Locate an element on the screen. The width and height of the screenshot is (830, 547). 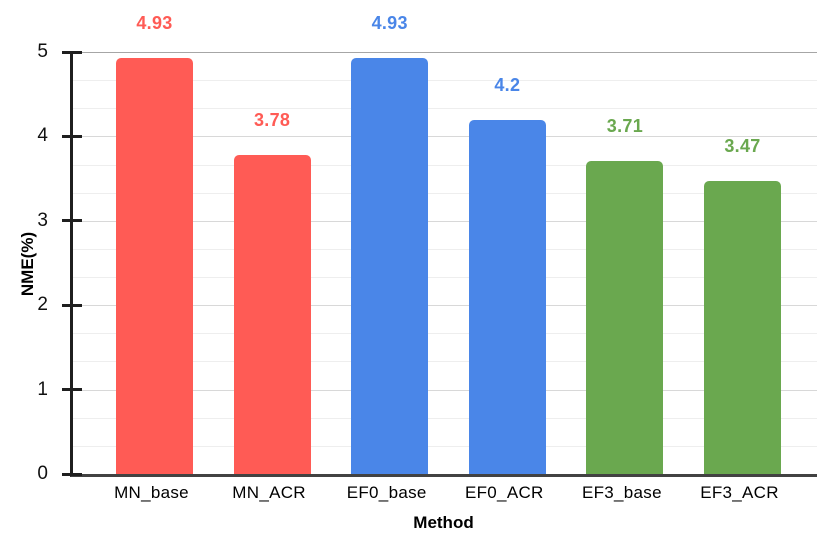
x-tick-label-EF3_ACR: EF3_ACR is located at coordinates (739, 492).